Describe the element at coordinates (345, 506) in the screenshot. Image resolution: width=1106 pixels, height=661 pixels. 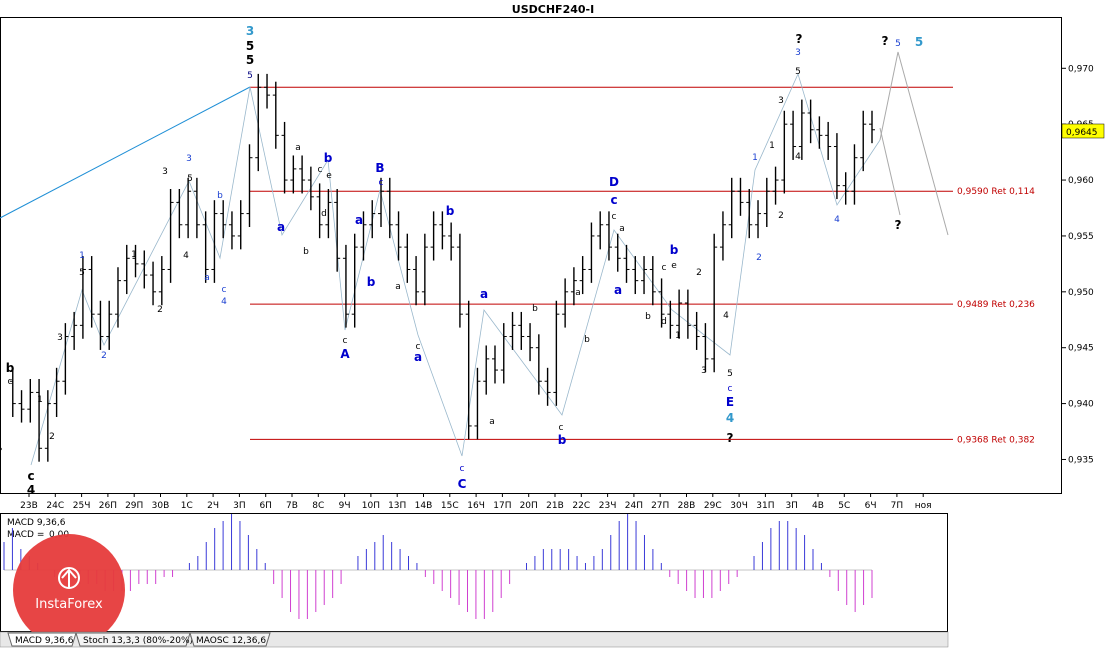
I see `x-tick-label: 9Ч` at that location.